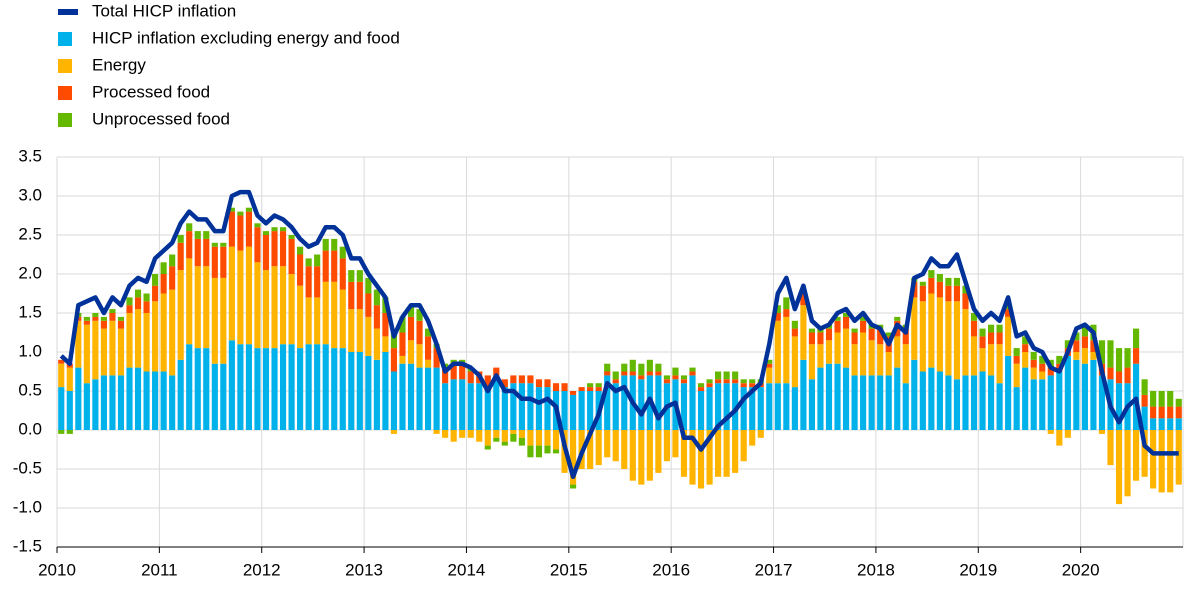 The image size is (1200, 591). What do you see at coordinates (30, 272) in the screenshot?
I see `y-tick-label: 2.0` at bounding box center [30, 272].